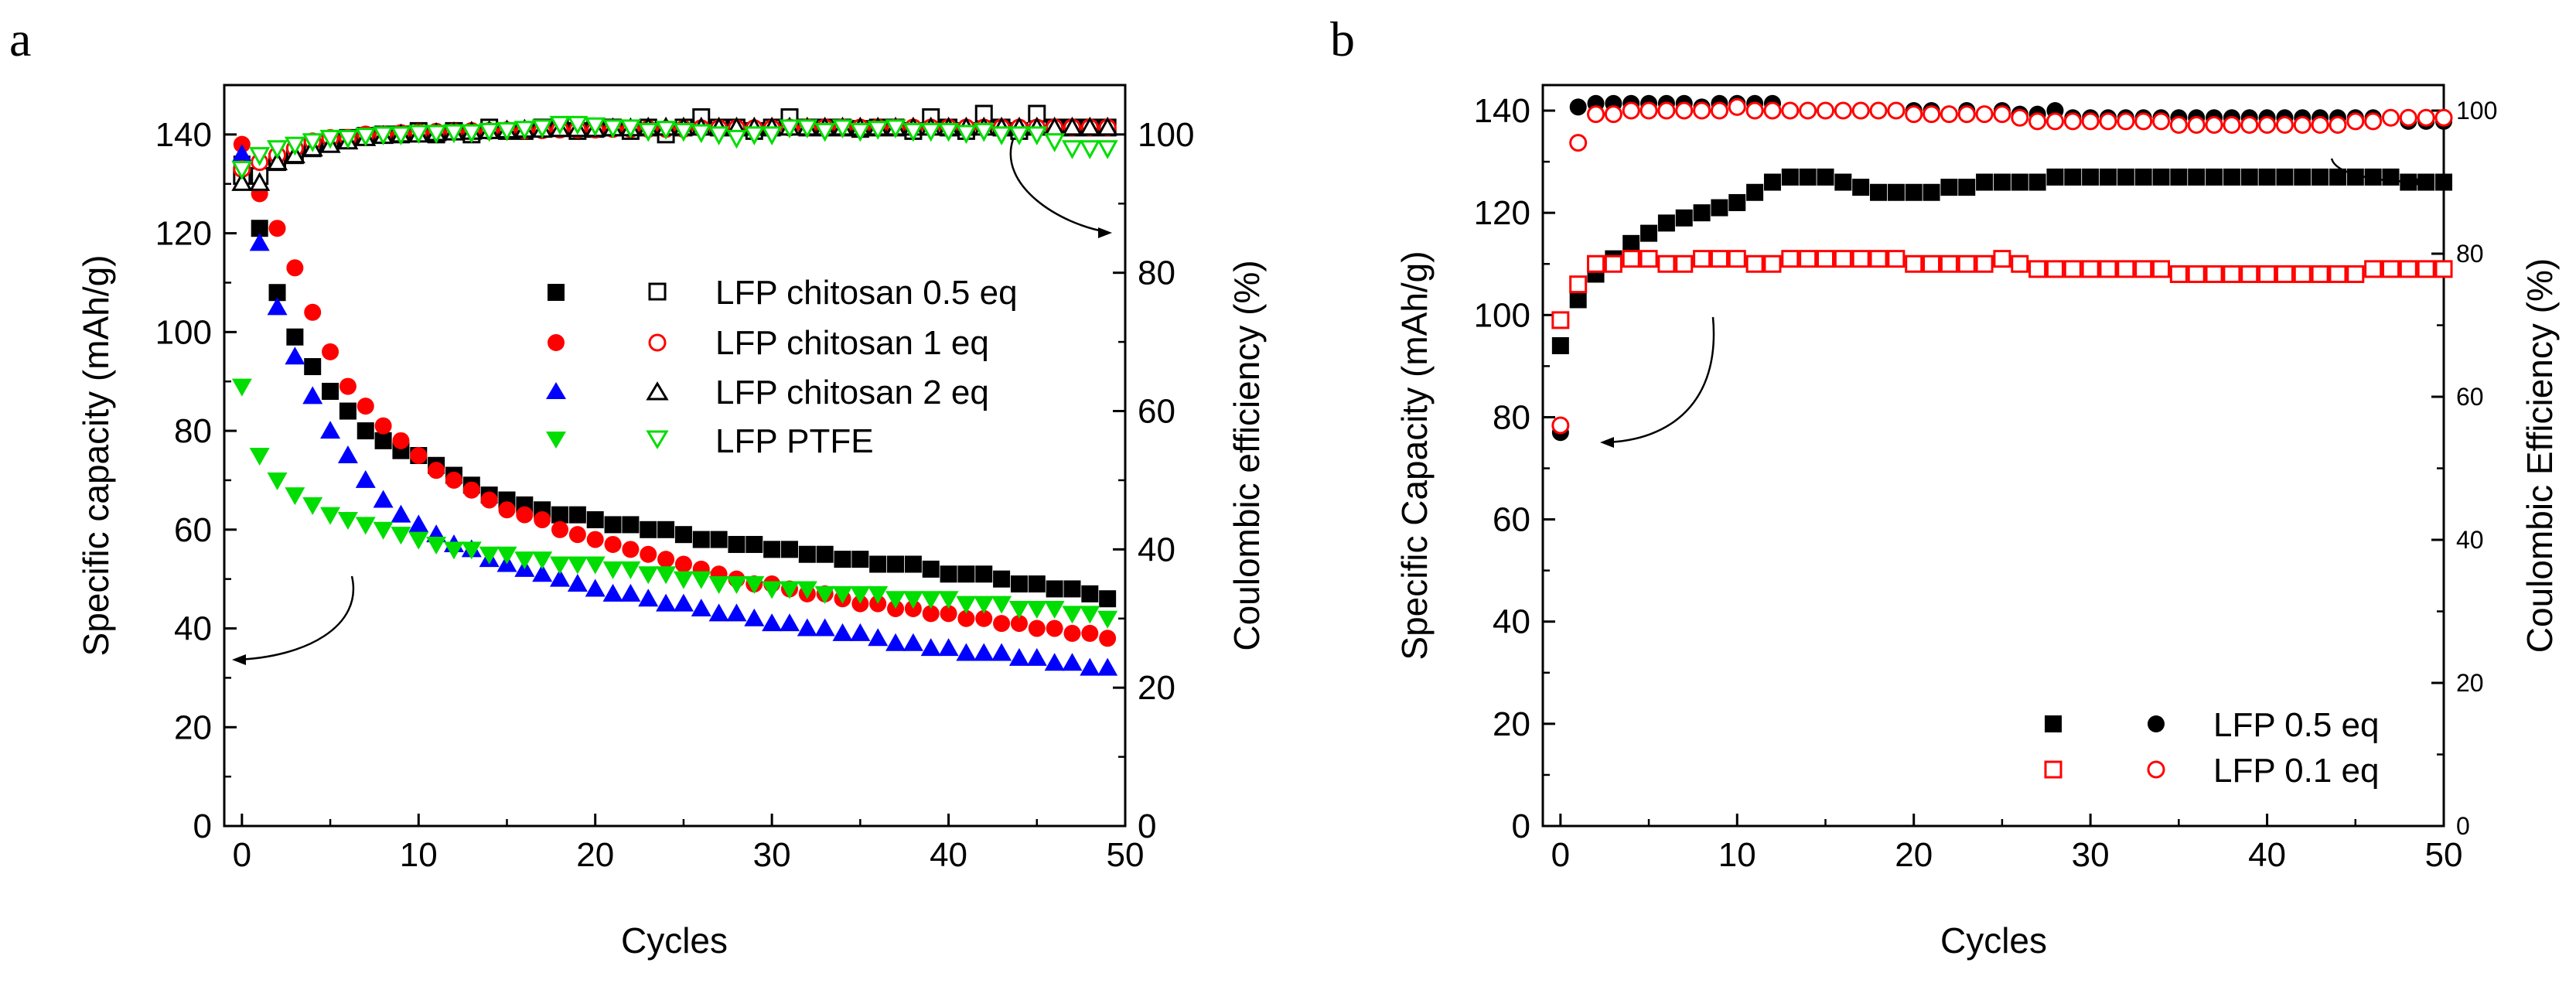 Image resolution: width=2576 pixels, height=983 pixels. Describe the element at coordinates (1166, 135) in the screenshot. I see `panel-a-y2-tick-label-5: 100` at that location.